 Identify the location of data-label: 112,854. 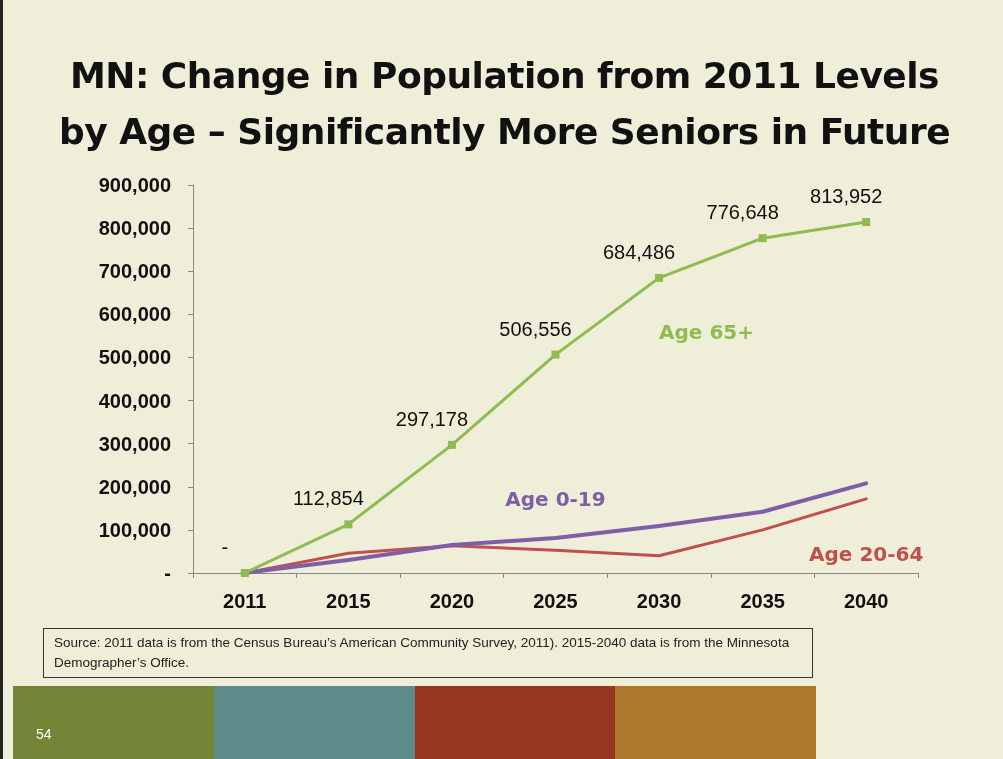
(328, 498).